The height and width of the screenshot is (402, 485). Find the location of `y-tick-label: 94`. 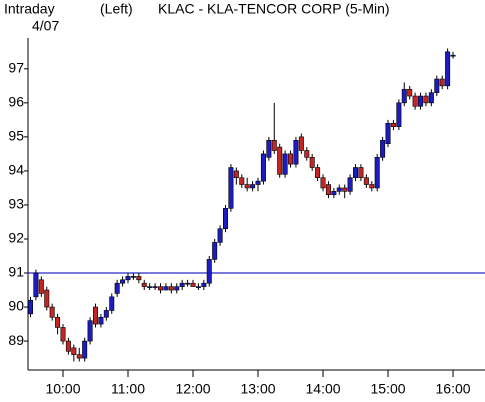

y-tick-label: 94 is located at coordinates (16, 170).